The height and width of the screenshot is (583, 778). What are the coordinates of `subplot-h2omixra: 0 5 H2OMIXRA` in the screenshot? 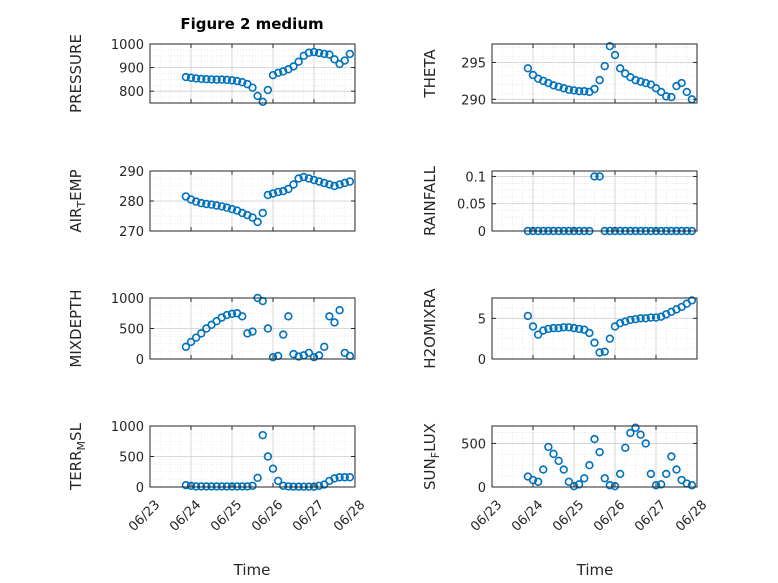 It's located at (559, 328).